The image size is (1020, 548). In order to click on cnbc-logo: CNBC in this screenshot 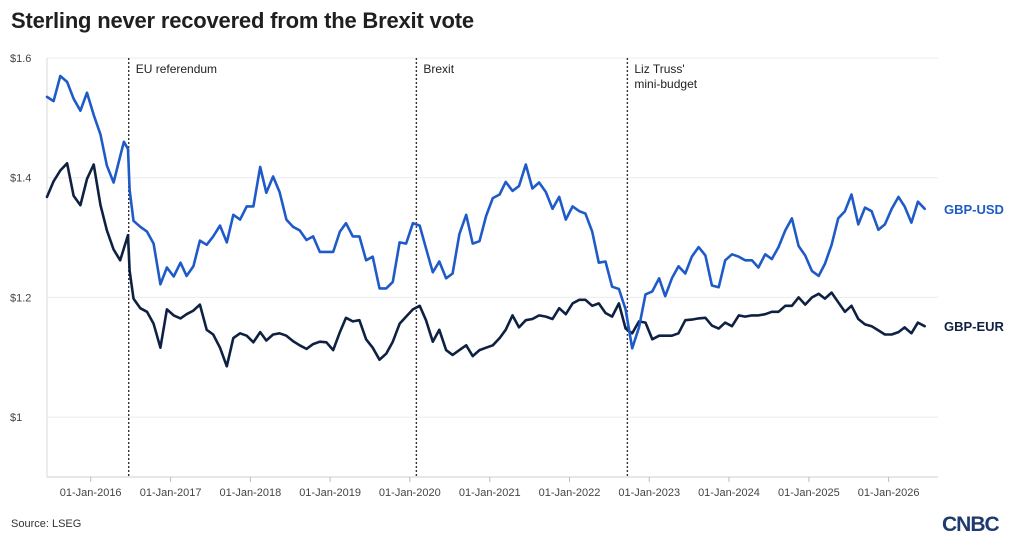, I will do `click(971, 524)`.